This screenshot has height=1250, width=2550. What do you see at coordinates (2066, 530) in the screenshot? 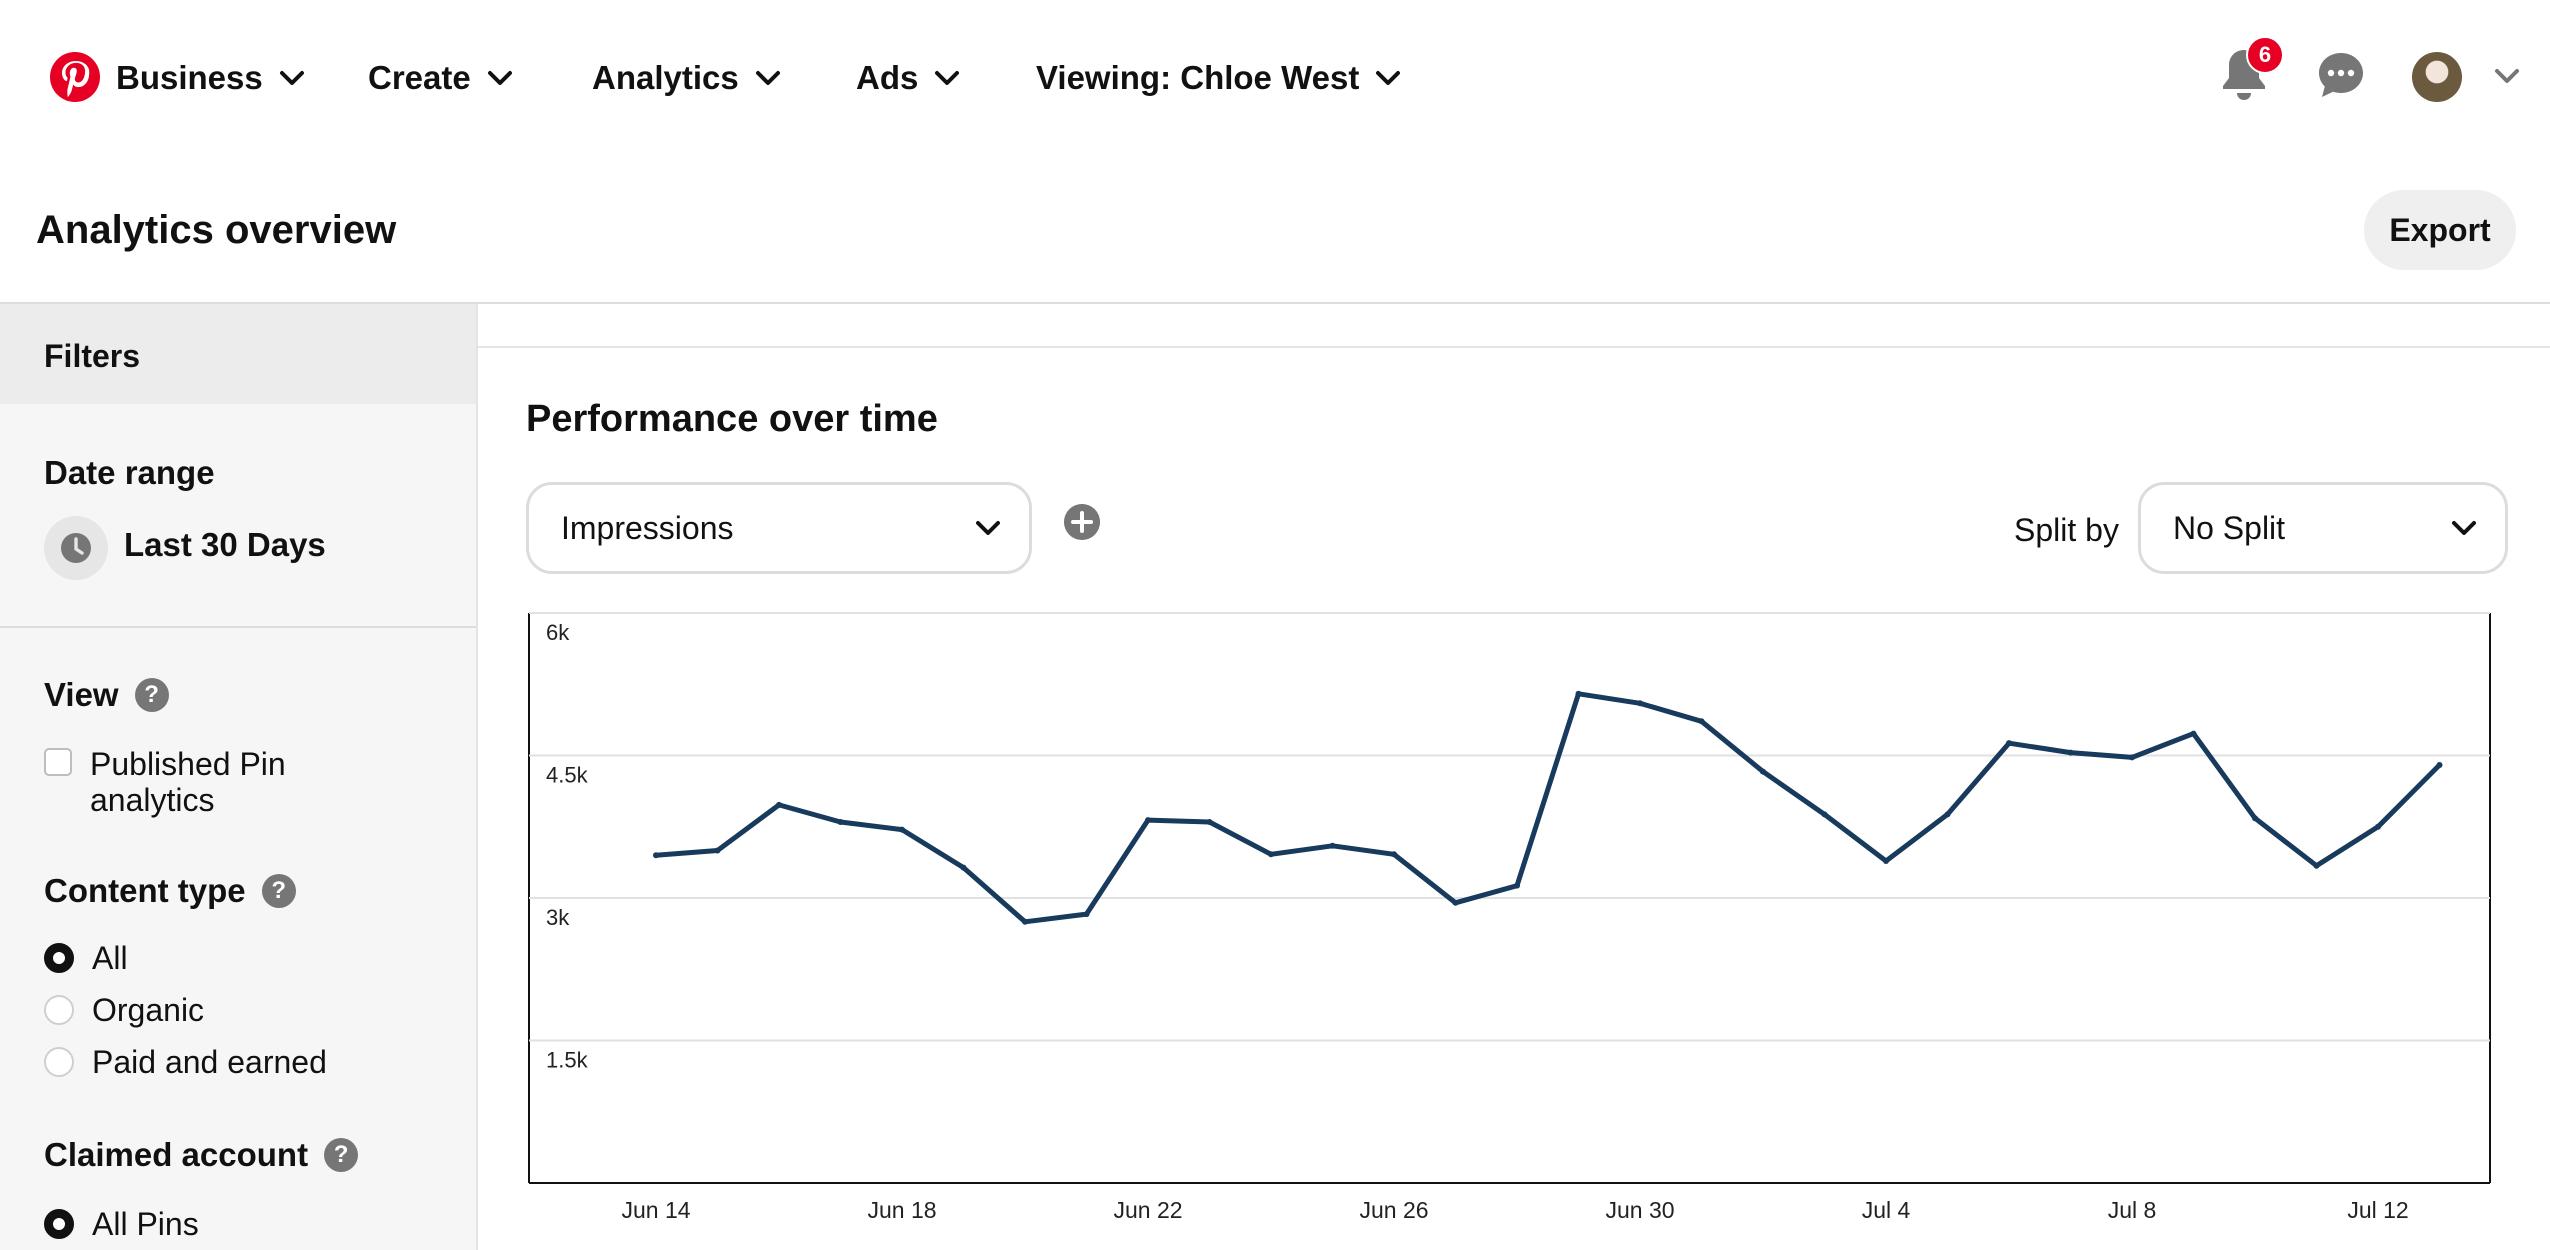
I see `split-by-label: Split by` at bounding box center [2066, 530].